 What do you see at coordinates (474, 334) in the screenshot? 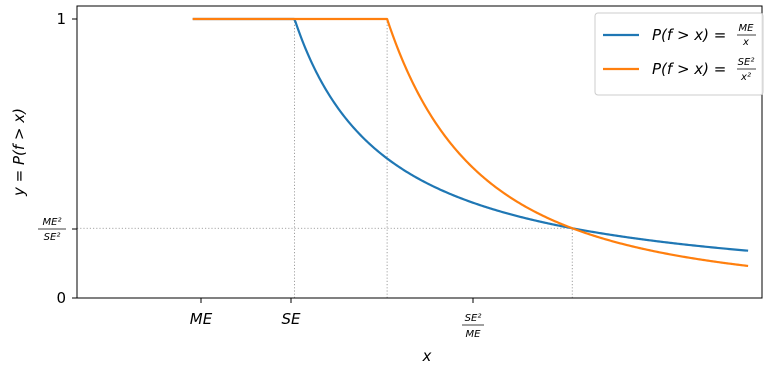
I see `x-tick-label-se2me-den: ME` at bounding box center [474, 334].